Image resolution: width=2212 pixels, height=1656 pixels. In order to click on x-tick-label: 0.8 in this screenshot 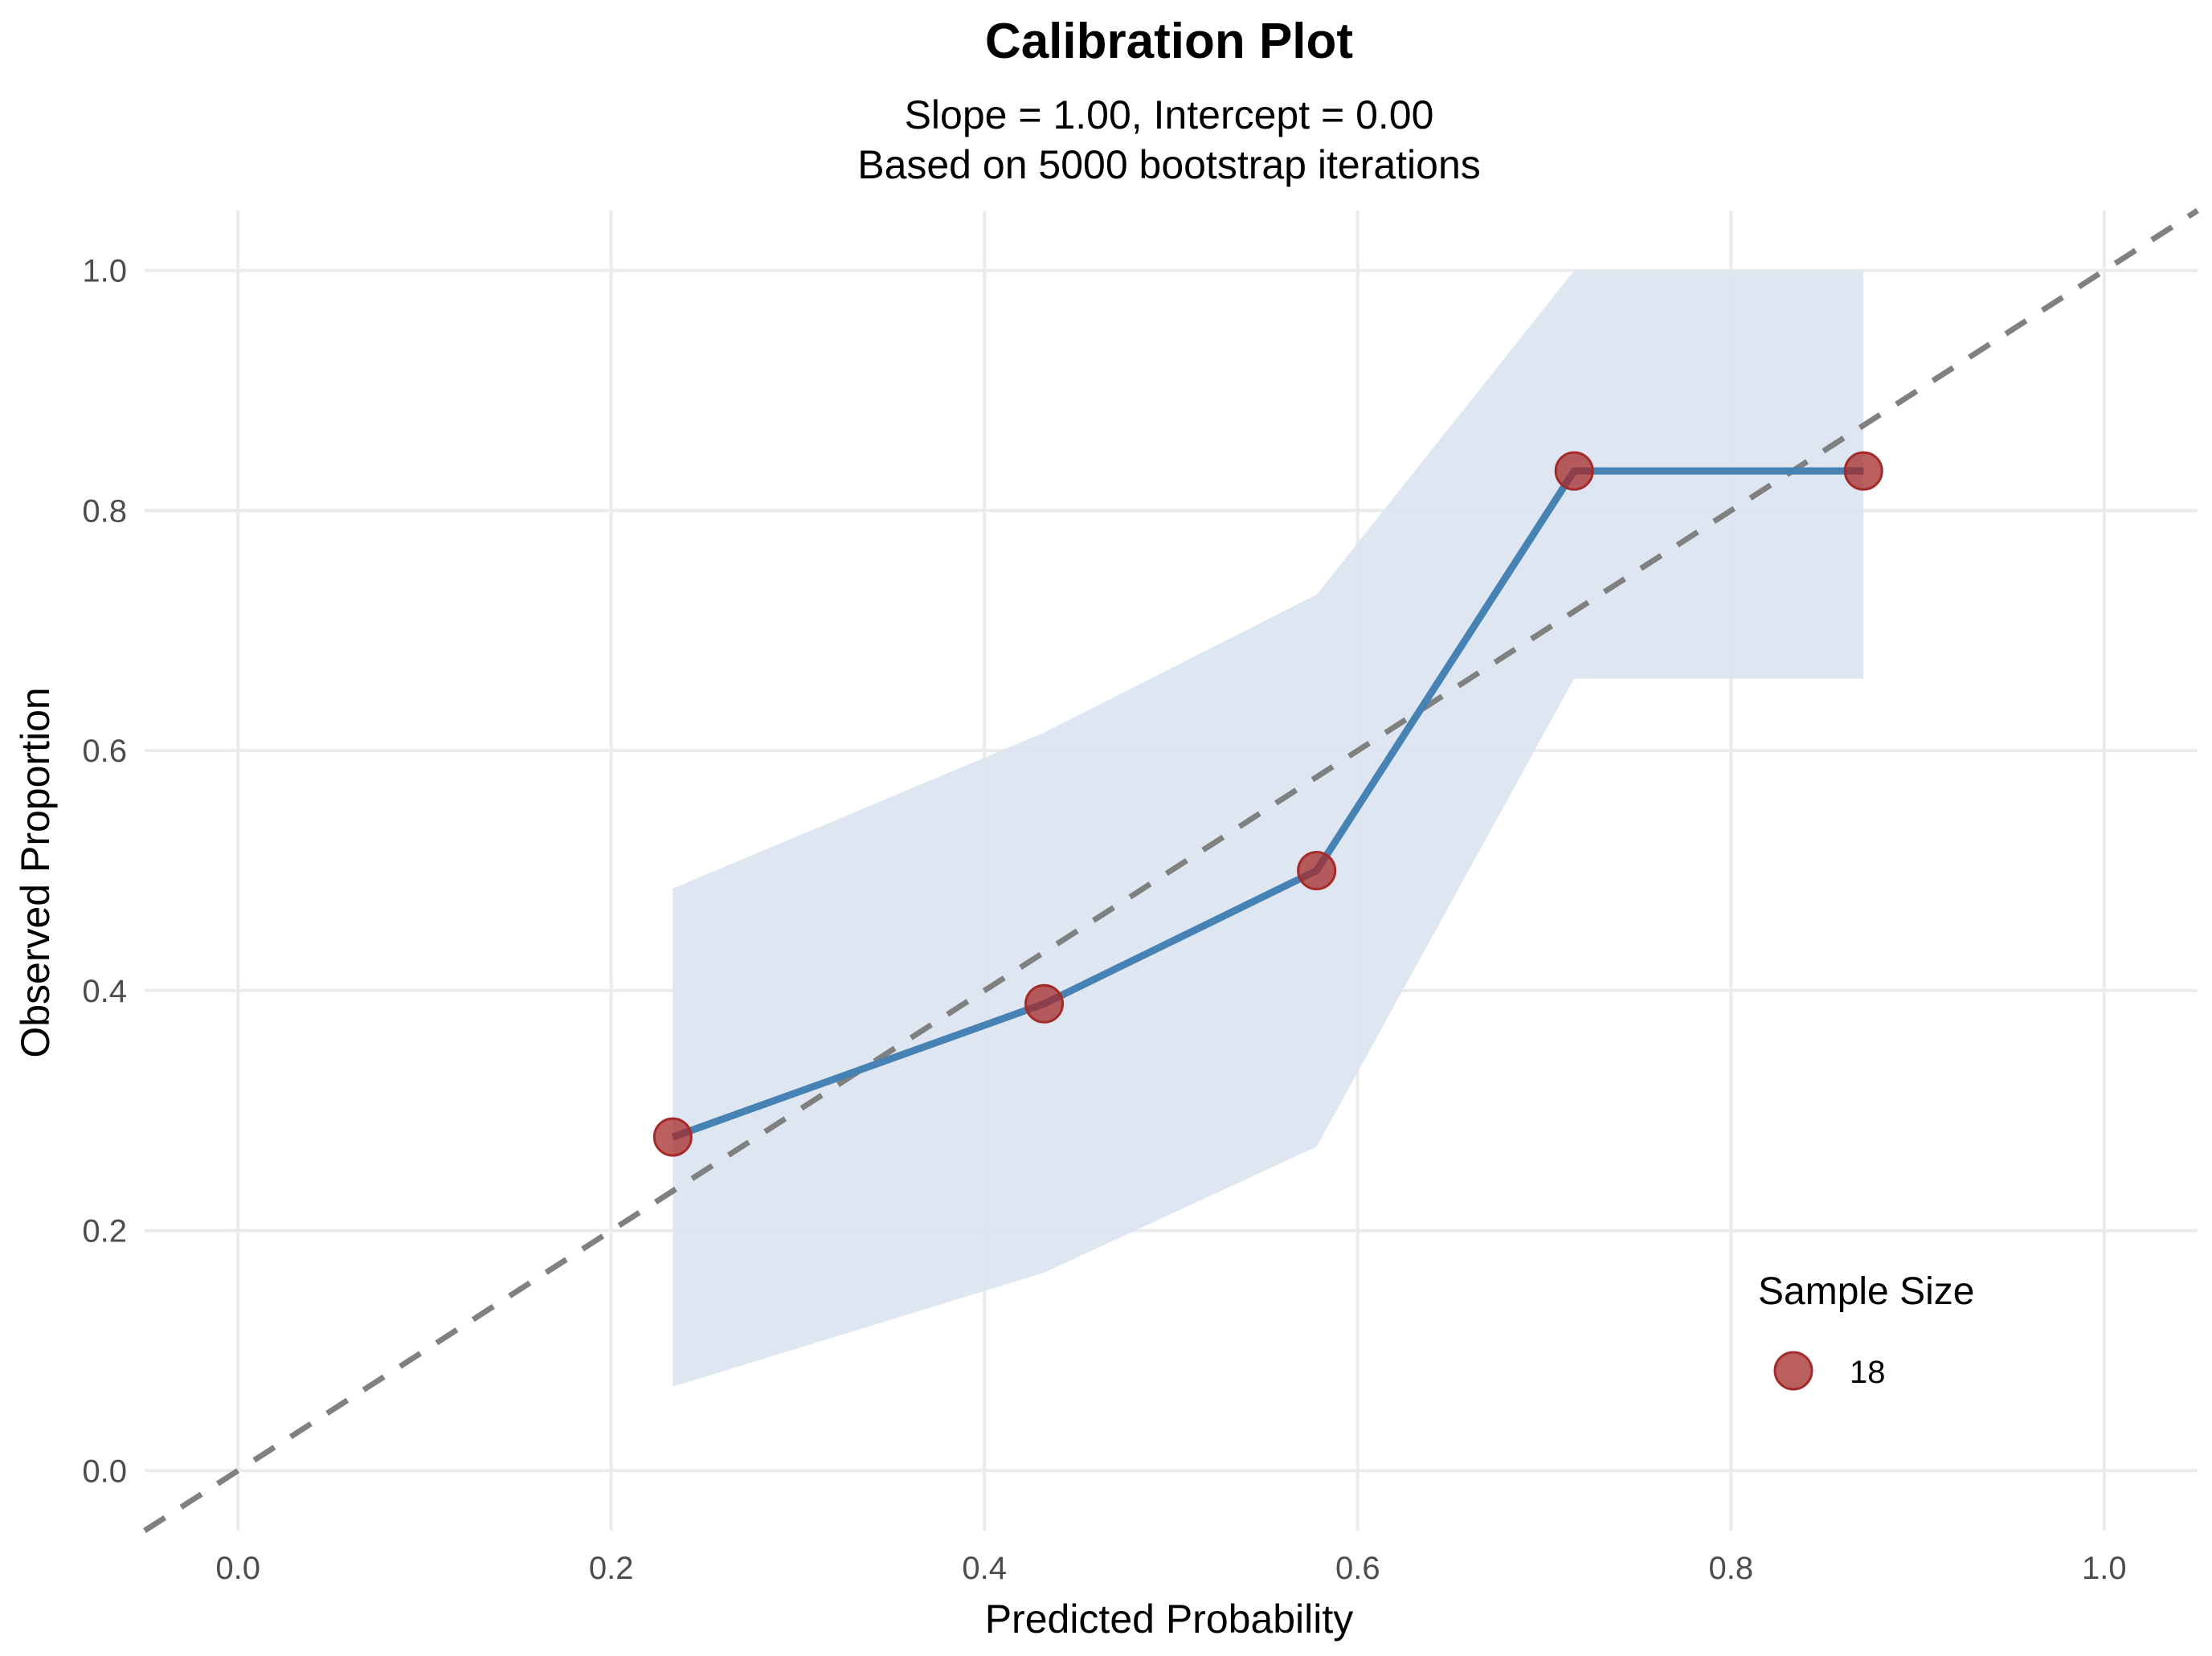, I will do `click(1732, 1568)`.